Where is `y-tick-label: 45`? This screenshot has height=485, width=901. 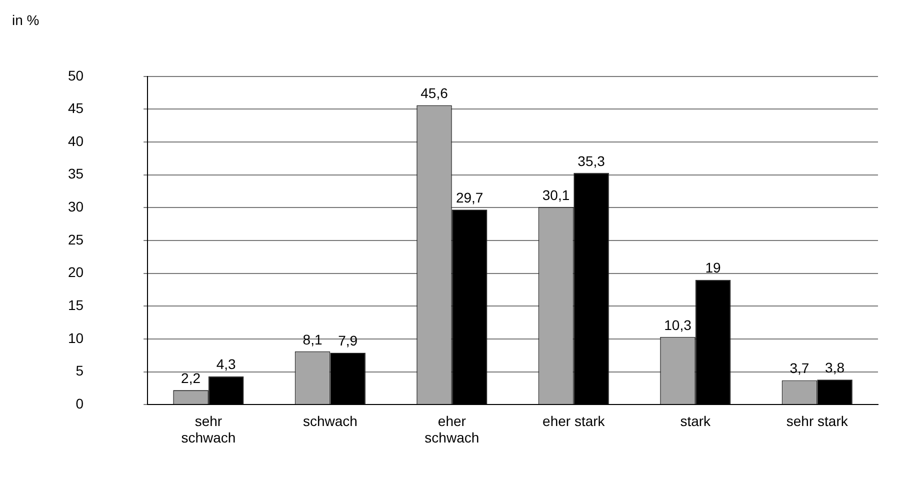 y-tick-label: 45 is located at coordinates (76, 108).